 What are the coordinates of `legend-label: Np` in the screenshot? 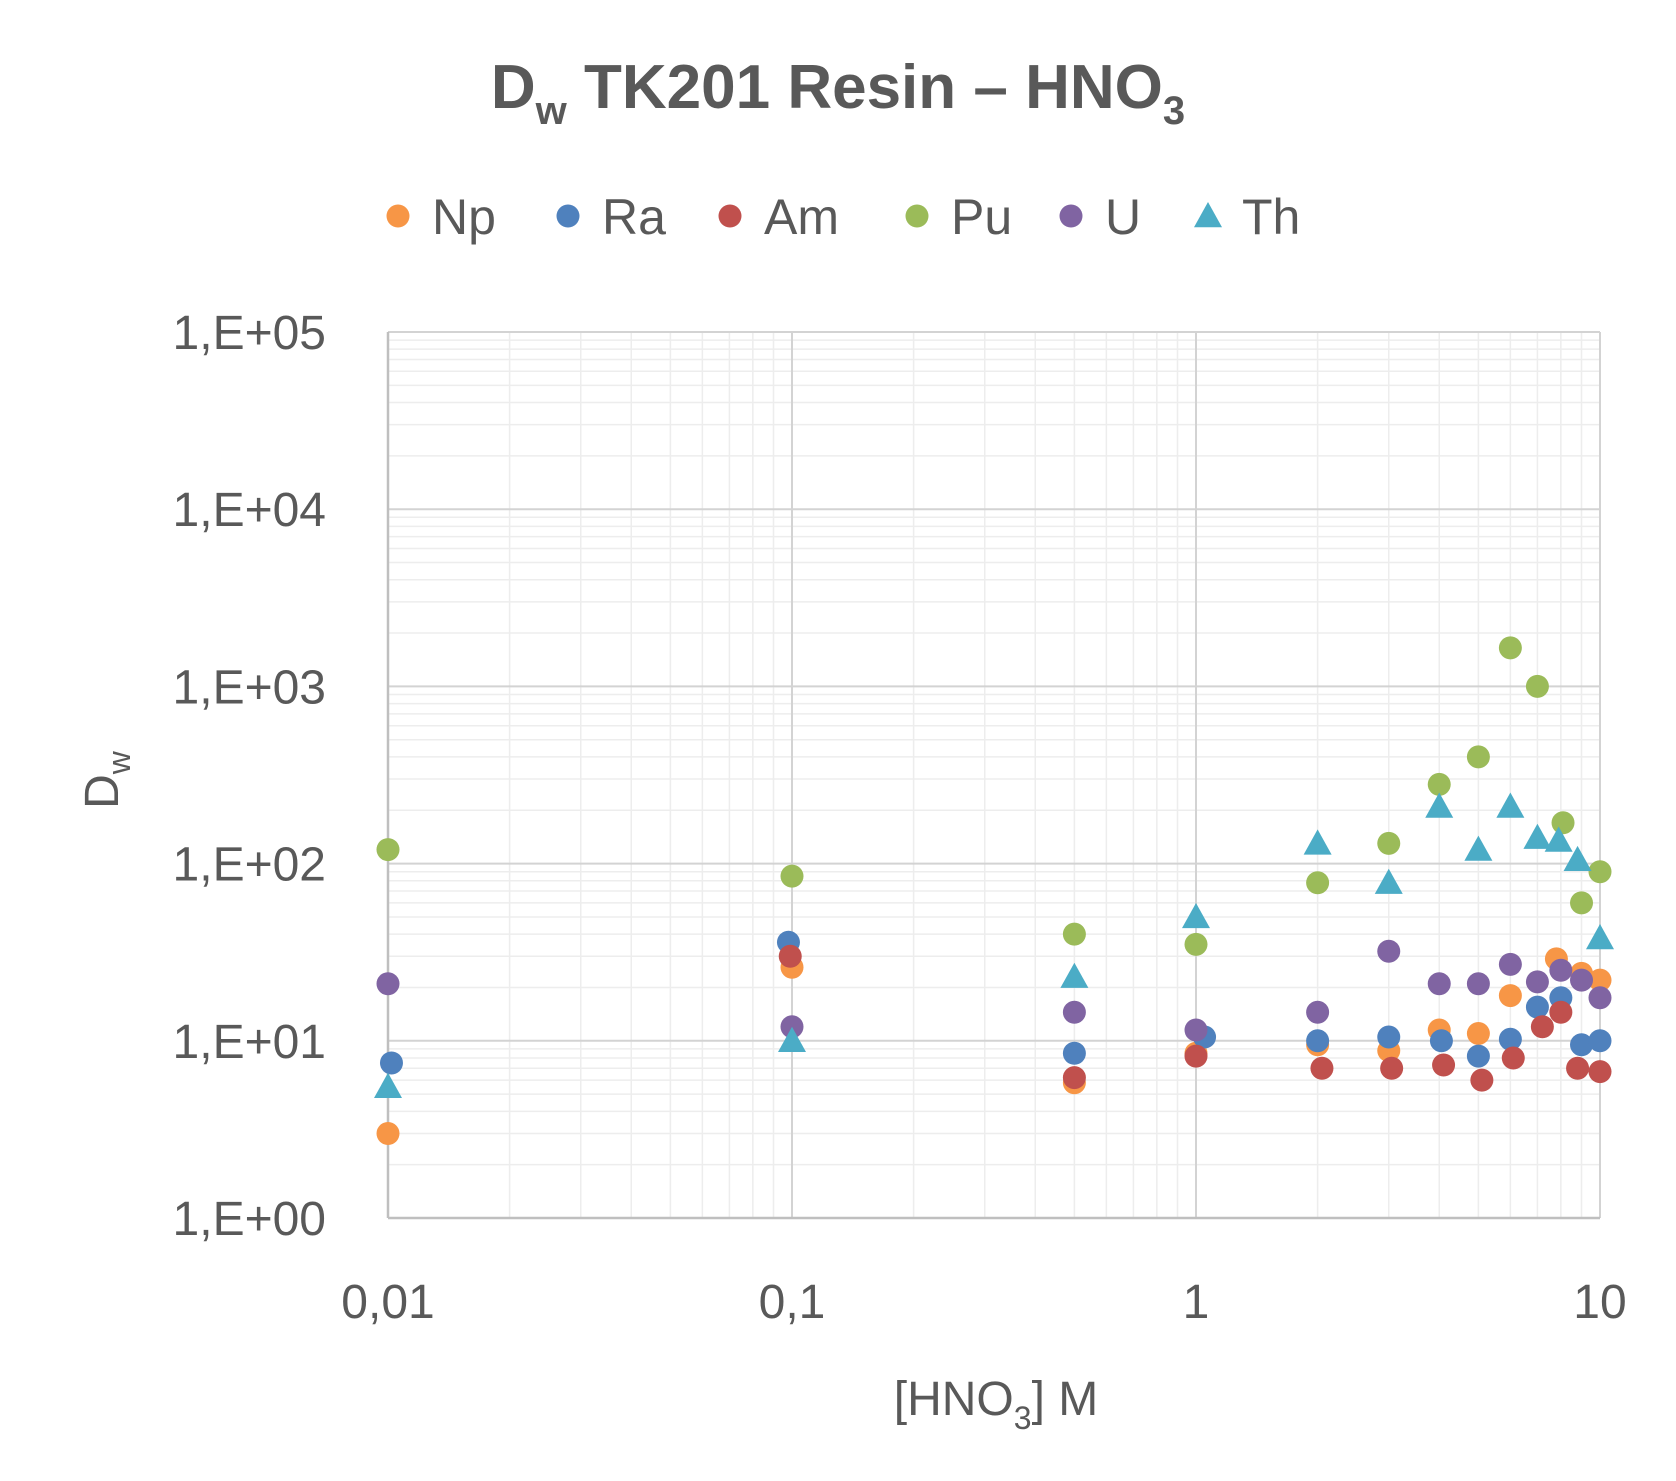 It's located at (464, 217).